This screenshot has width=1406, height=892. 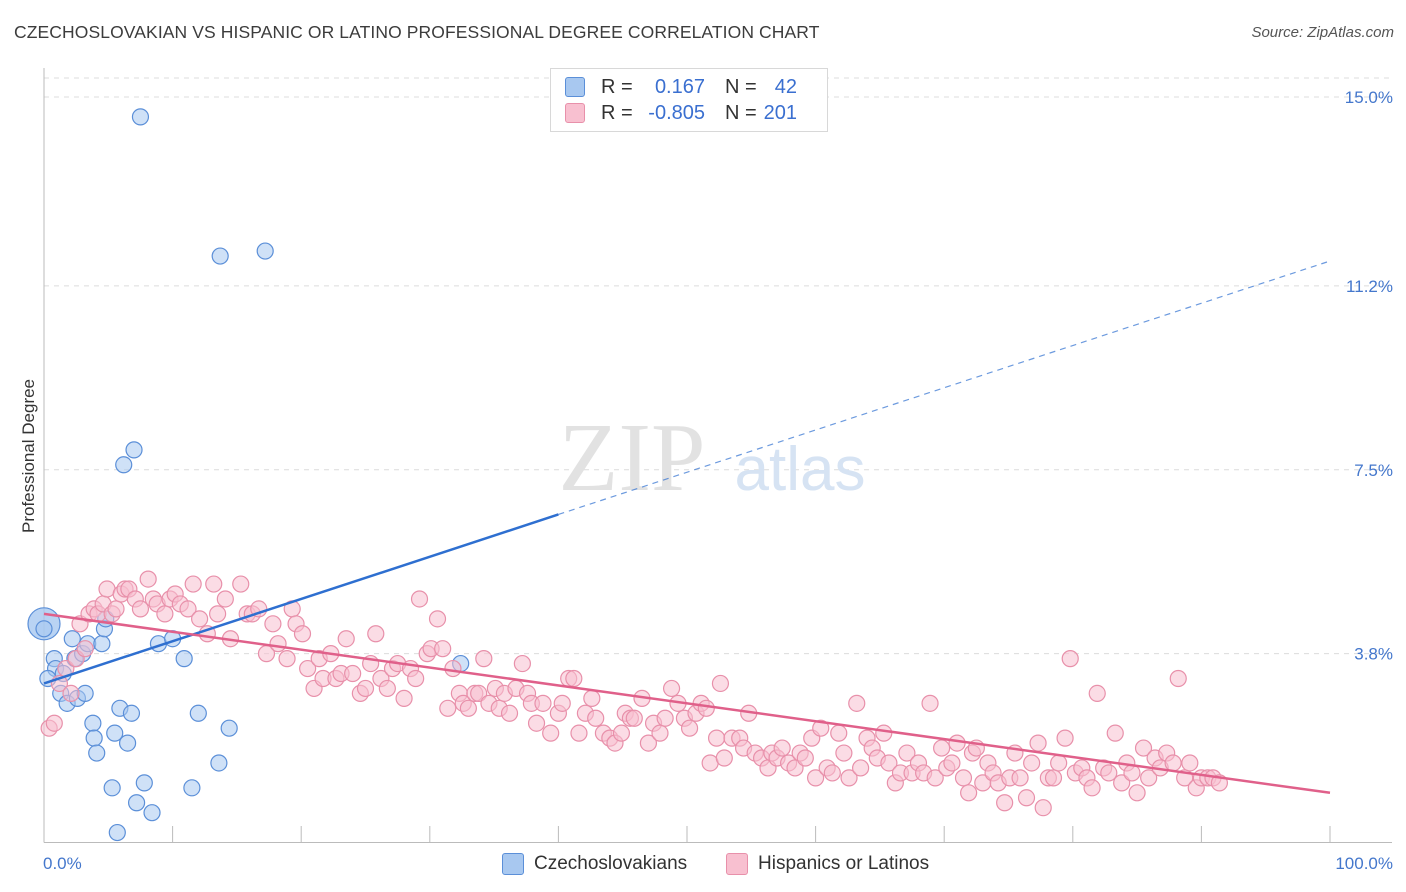 I want to click on legend-n-label: N =, so click(x=741, y=86).